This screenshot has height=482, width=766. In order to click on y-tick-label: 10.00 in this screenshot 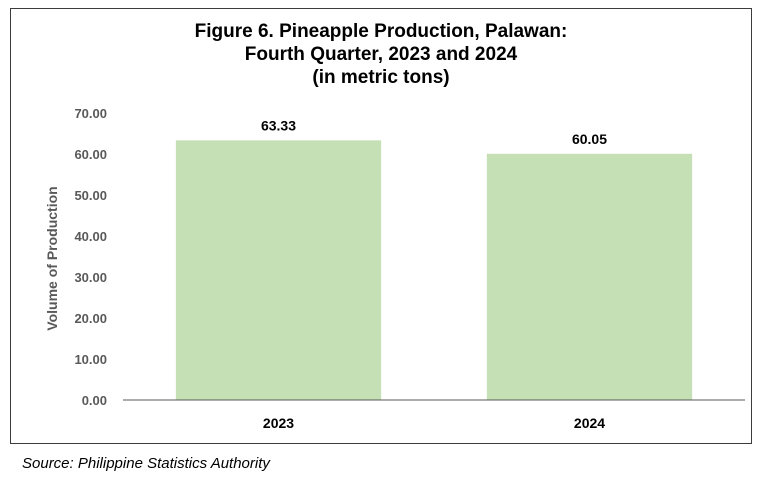, I will do `click(90, 359)`.